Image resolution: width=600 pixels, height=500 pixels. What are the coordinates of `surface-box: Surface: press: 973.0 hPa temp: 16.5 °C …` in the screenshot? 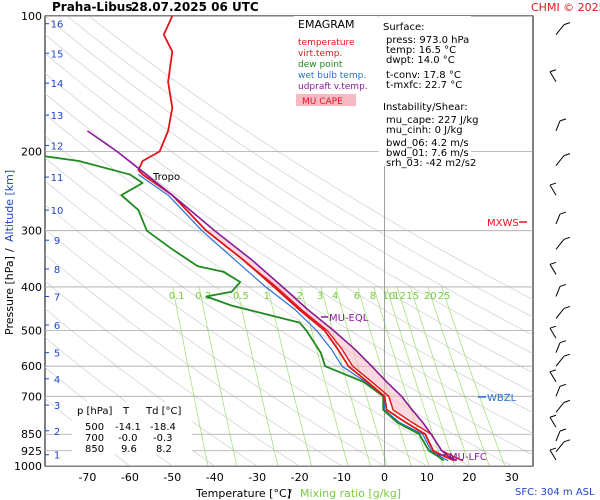 It's located at (428, 92).